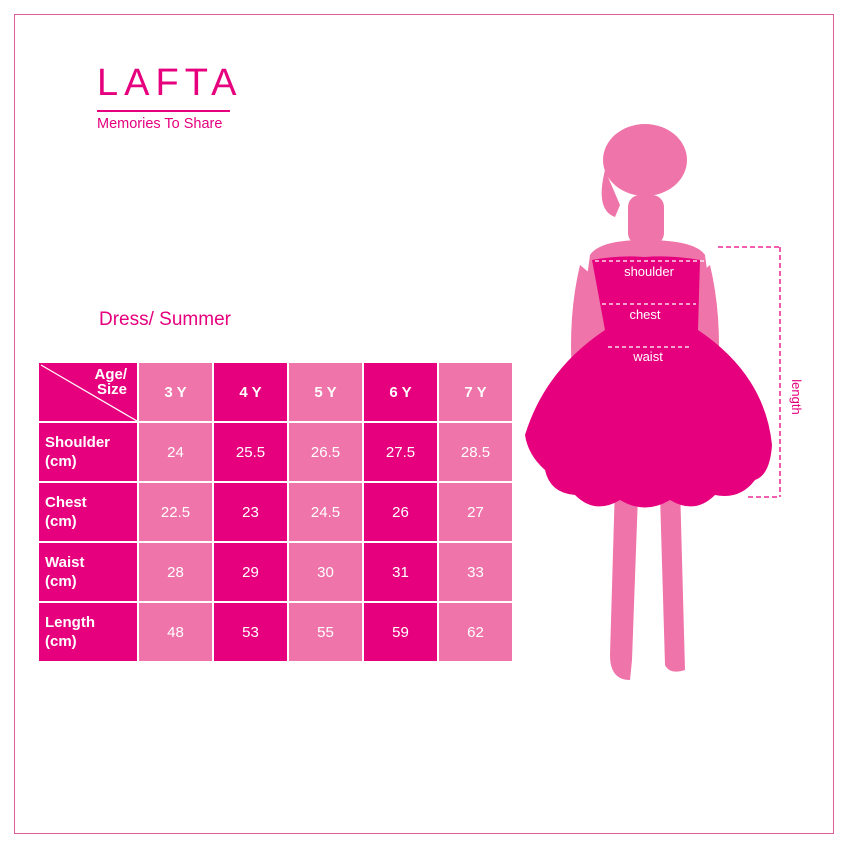 The image size is (850, 850). What do you see at coordinates (88, 632) in the screenshot?
I see `row-label: Length (cm)` at bounding box center [88, 632].